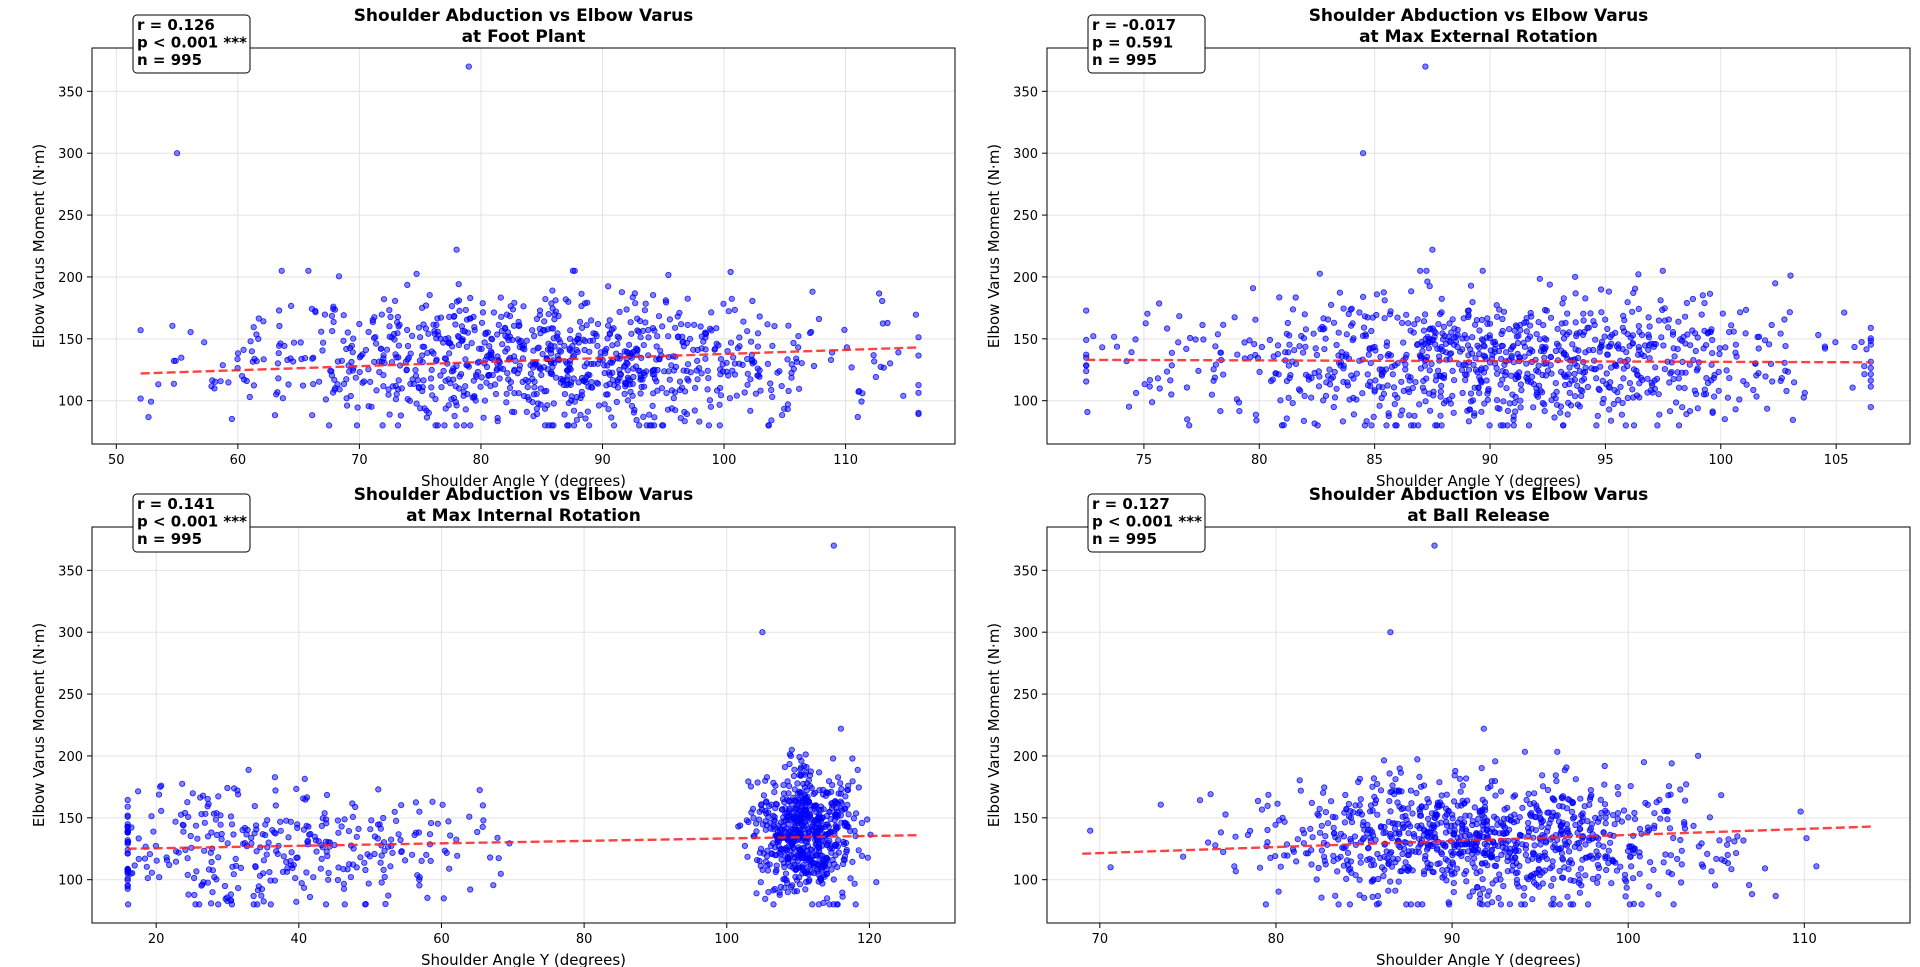 The width and height of the screenshot is (1920, 967). I want to click on chart-title-line: at Ball Release, so click(1478, 516).